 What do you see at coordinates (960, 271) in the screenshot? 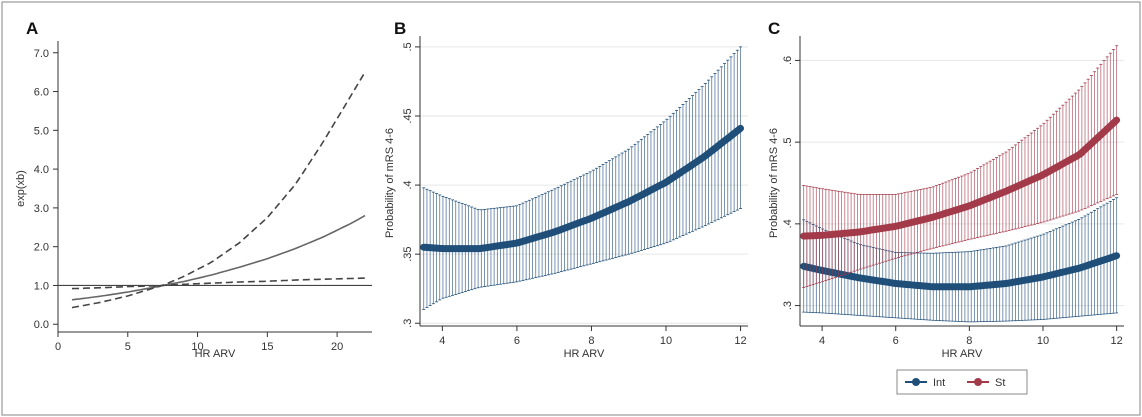
I see `estimate-line-int` at bounding box center [960, 271].